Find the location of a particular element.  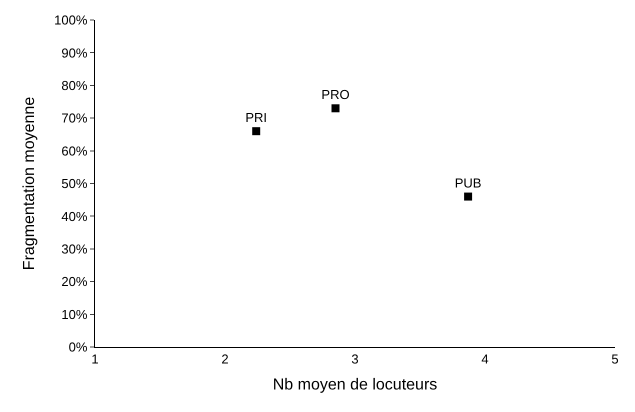

x-axis-title: Nb moyen de locuteurs is located at coordinates (355, 385).